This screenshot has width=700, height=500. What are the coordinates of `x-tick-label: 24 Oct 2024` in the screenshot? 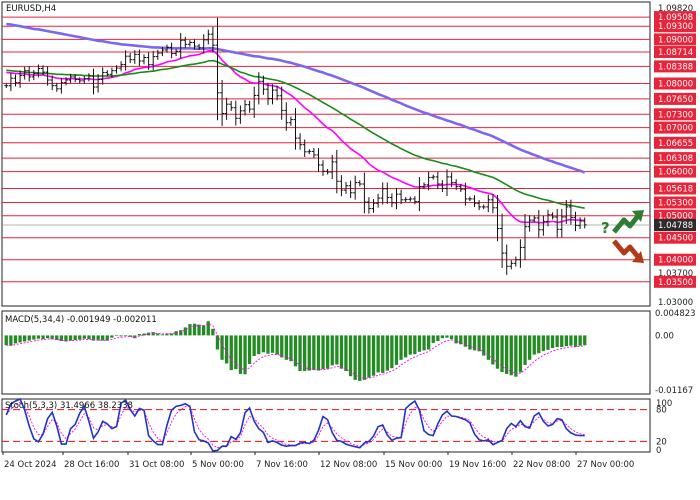 It's located at (30, 465).